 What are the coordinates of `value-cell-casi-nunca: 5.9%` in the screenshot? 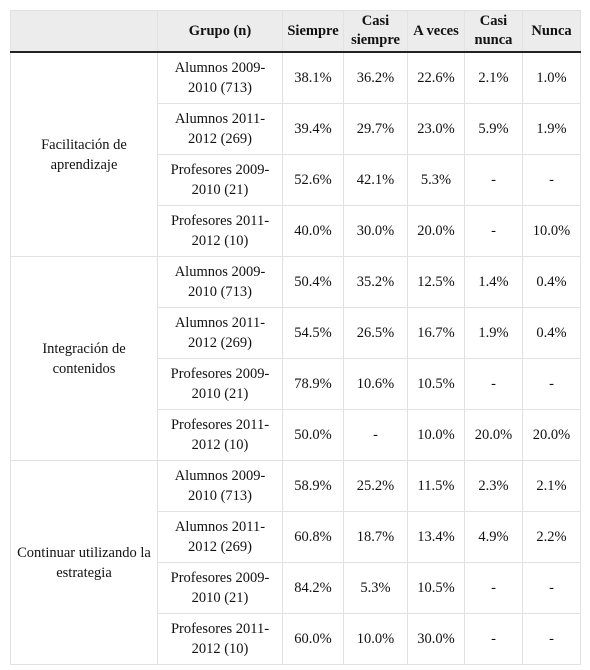 It's located at (493, 129).